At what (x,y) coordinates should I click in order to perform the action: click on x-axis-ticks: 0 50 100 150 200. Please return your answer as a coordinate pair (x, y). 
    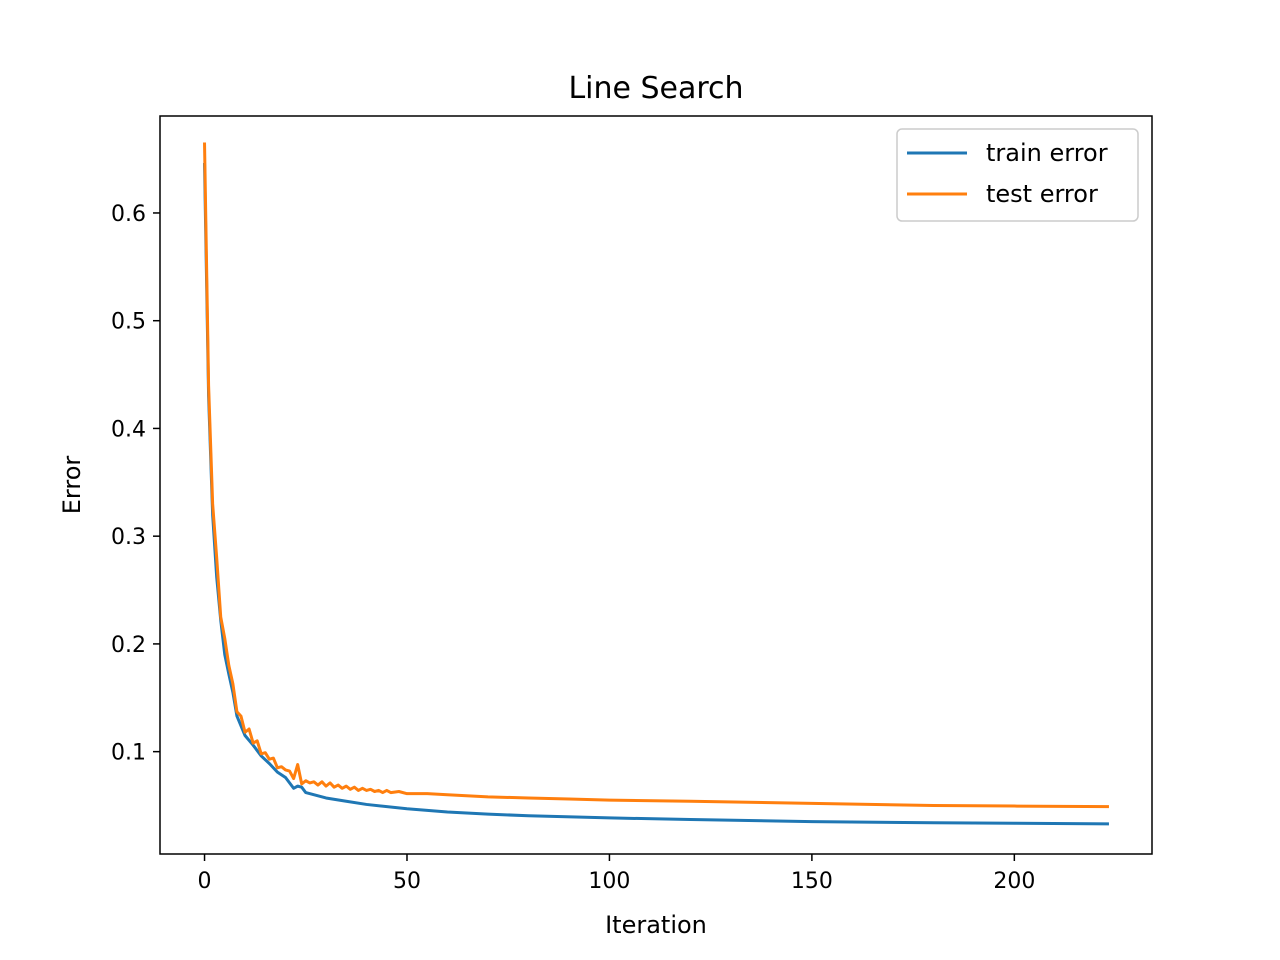
    Looking at the image, I should click on (616, 874).